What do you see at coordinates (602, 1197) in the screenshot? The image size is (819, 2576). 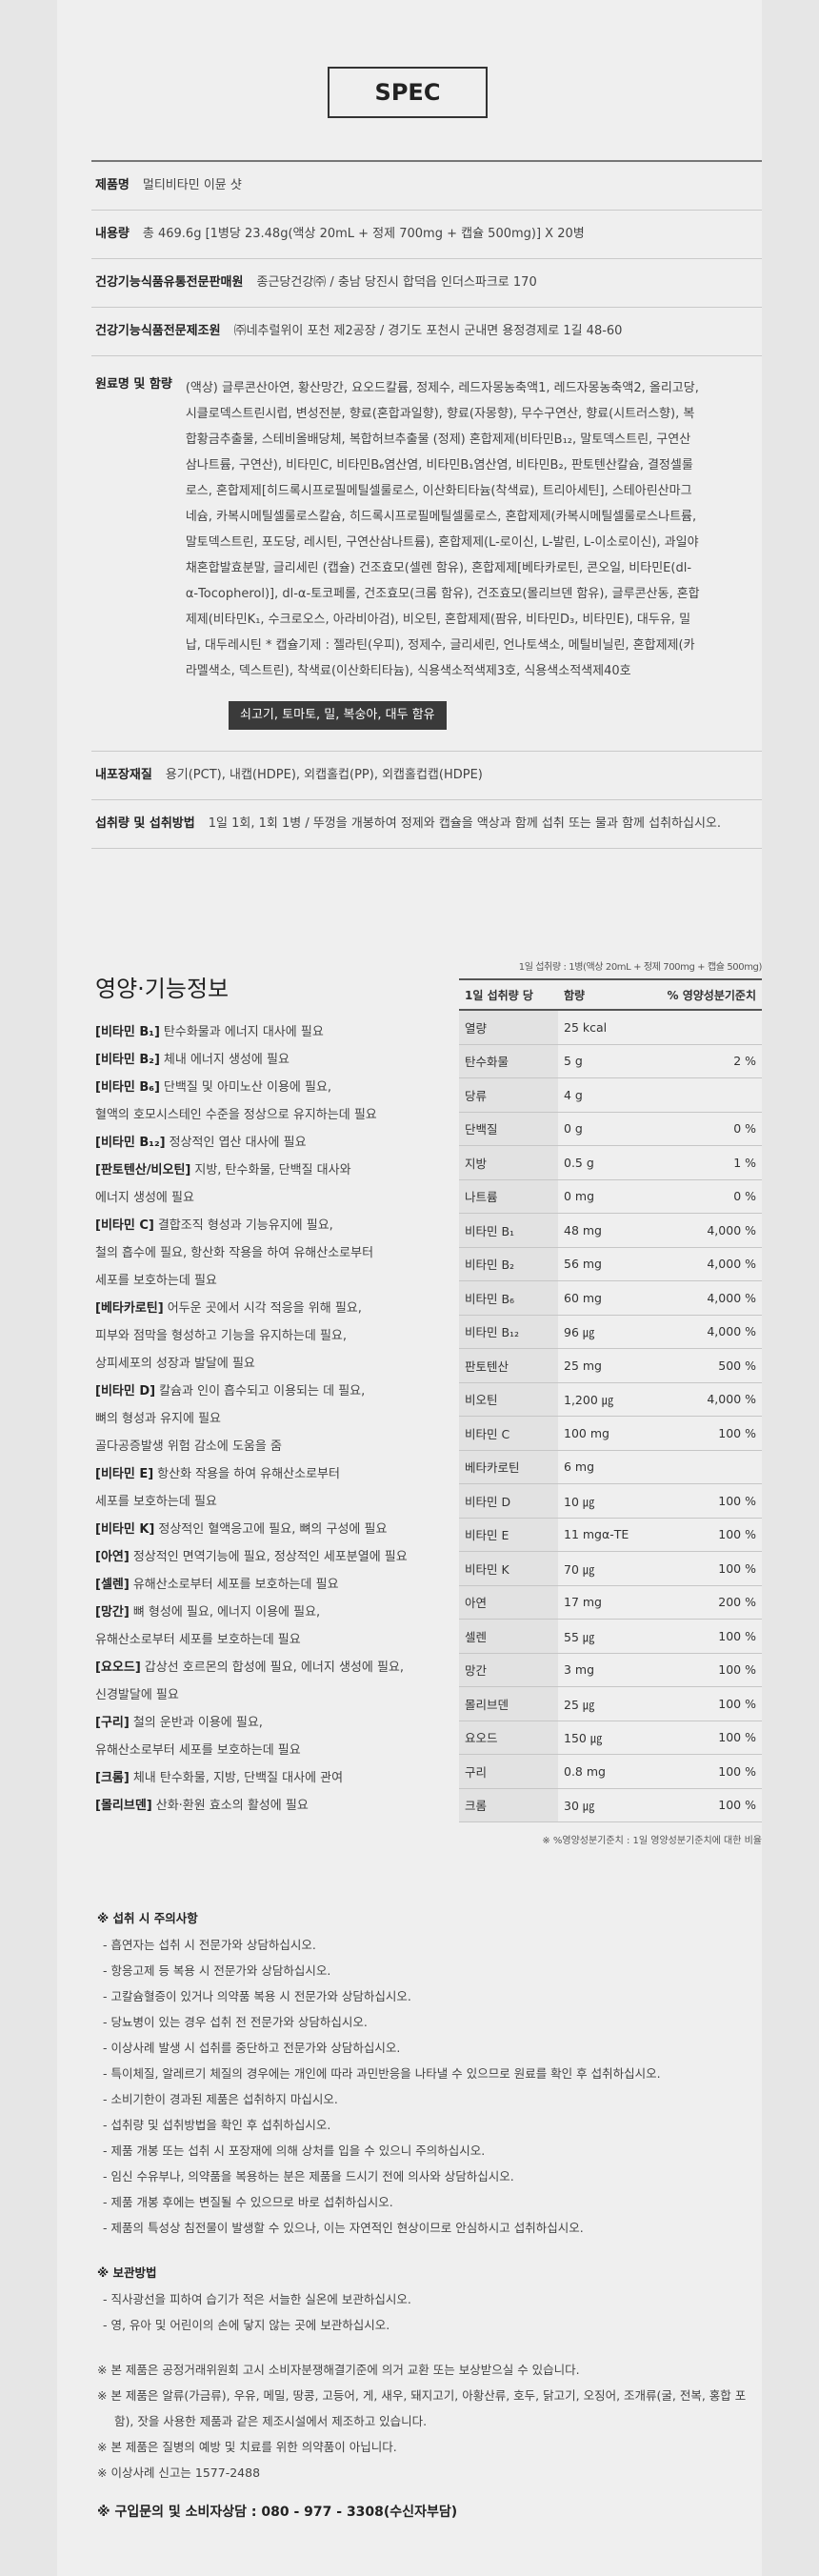 I see `table-cell: 0 mg` at bounding box center [602, 1197].